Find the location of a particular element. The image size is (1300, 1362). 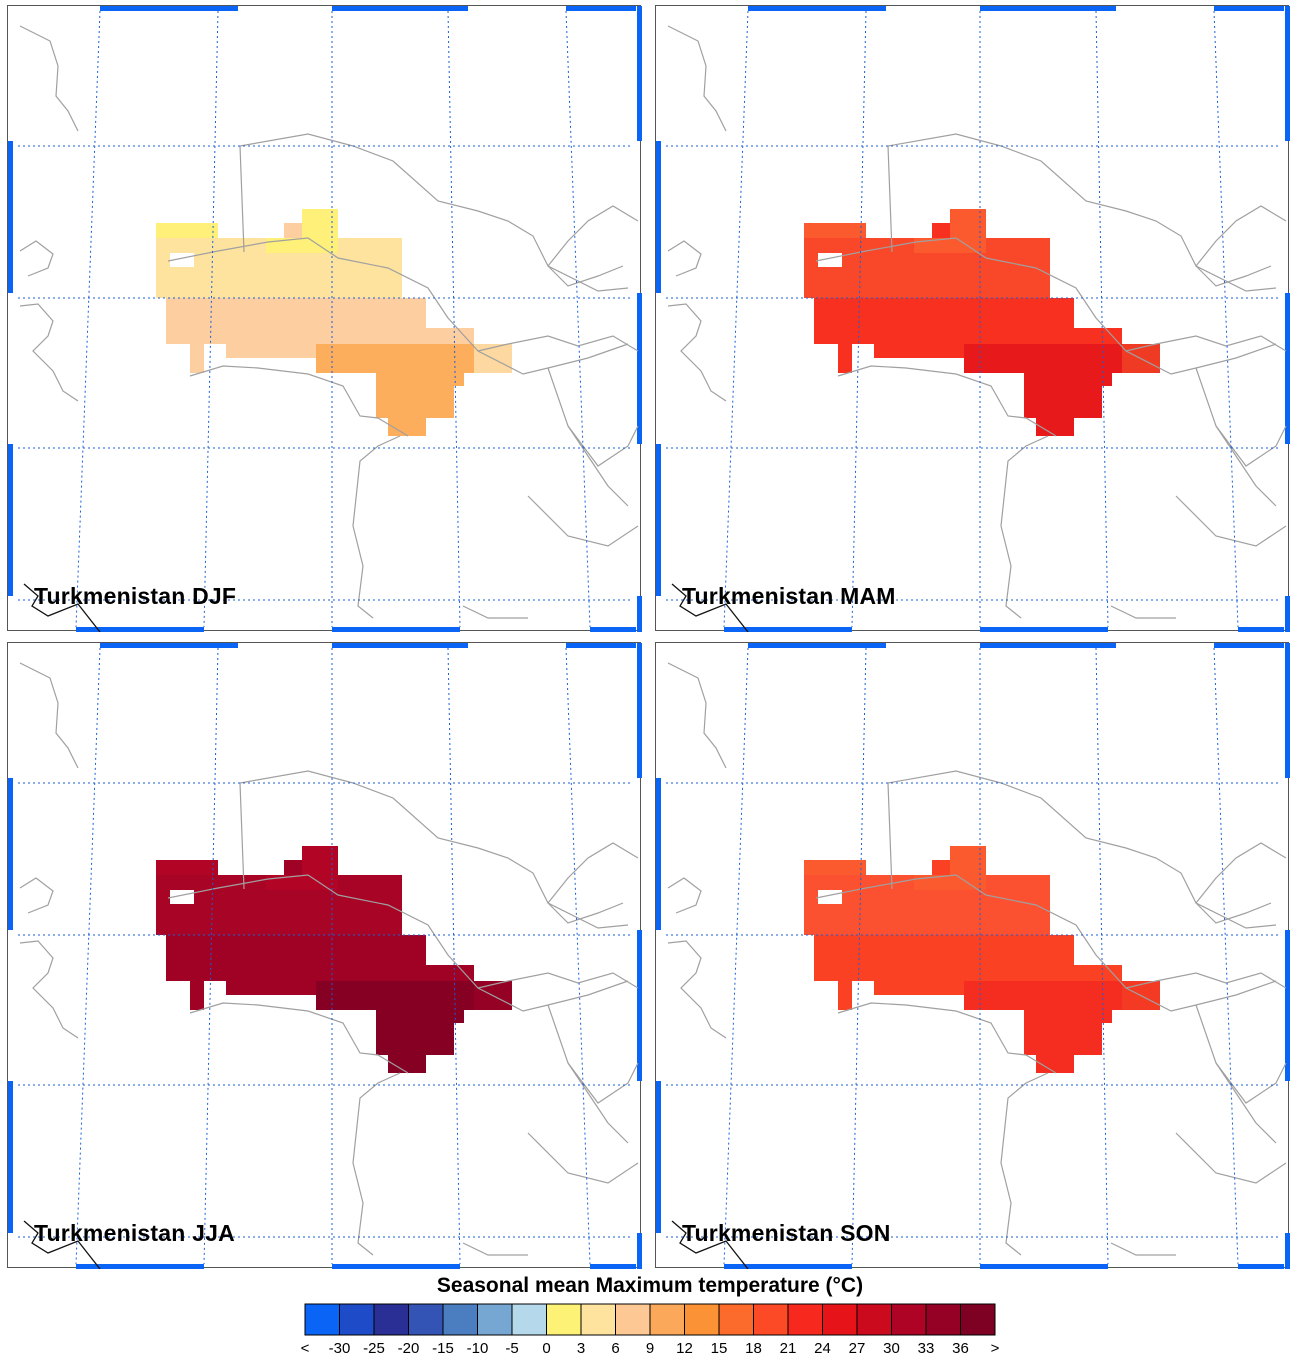

legend-tick-label: 6 is located at coordinates (615, 1348).